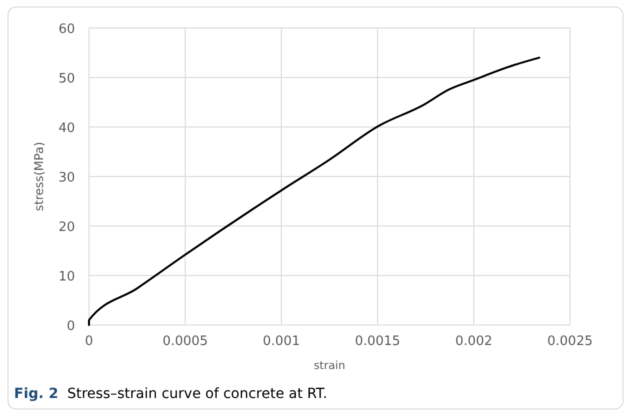  I want to click on text: Fig. 2 Stress–strain curve of concrete at RT., so click(171, 394).